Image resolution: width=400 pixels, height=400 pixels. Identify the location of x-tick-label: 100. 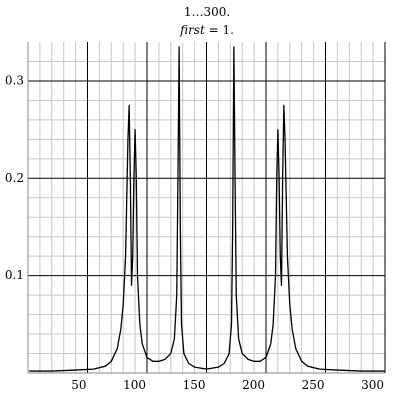
(134, 385).